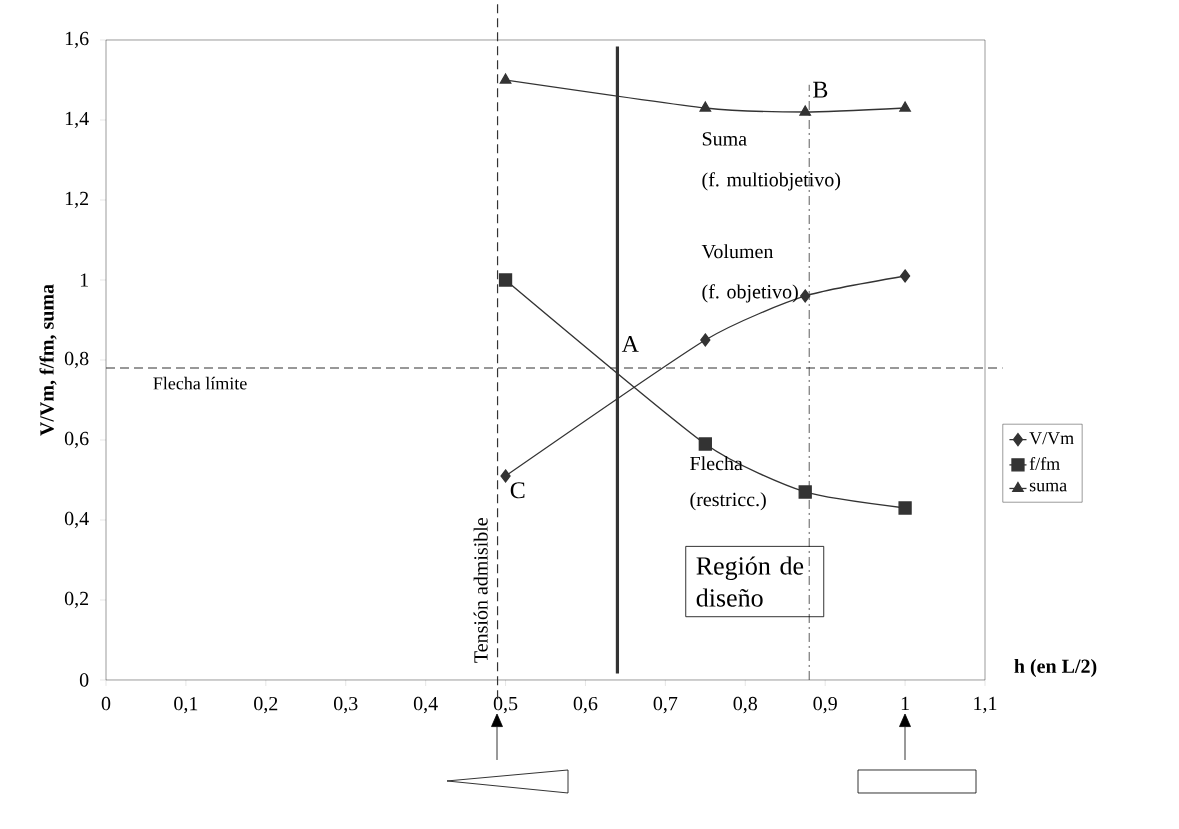 The width and height of the screenshot is (1179, 829). What do you see at coordinates (716, 463) in the screenshot?
I see `annotation: Flecha` at bounding box center [716, 463].